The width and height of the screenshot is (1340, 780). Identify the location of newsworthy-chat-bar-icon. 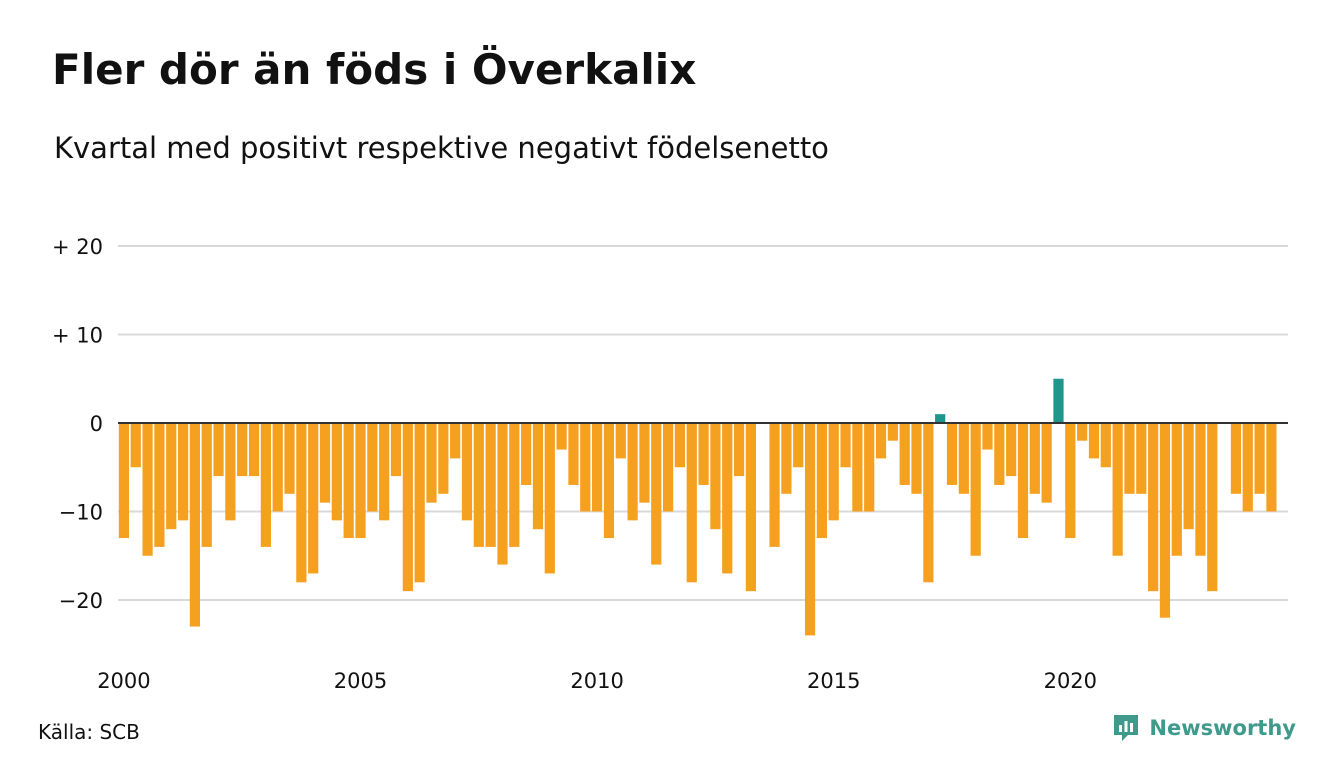
(1126, 728).